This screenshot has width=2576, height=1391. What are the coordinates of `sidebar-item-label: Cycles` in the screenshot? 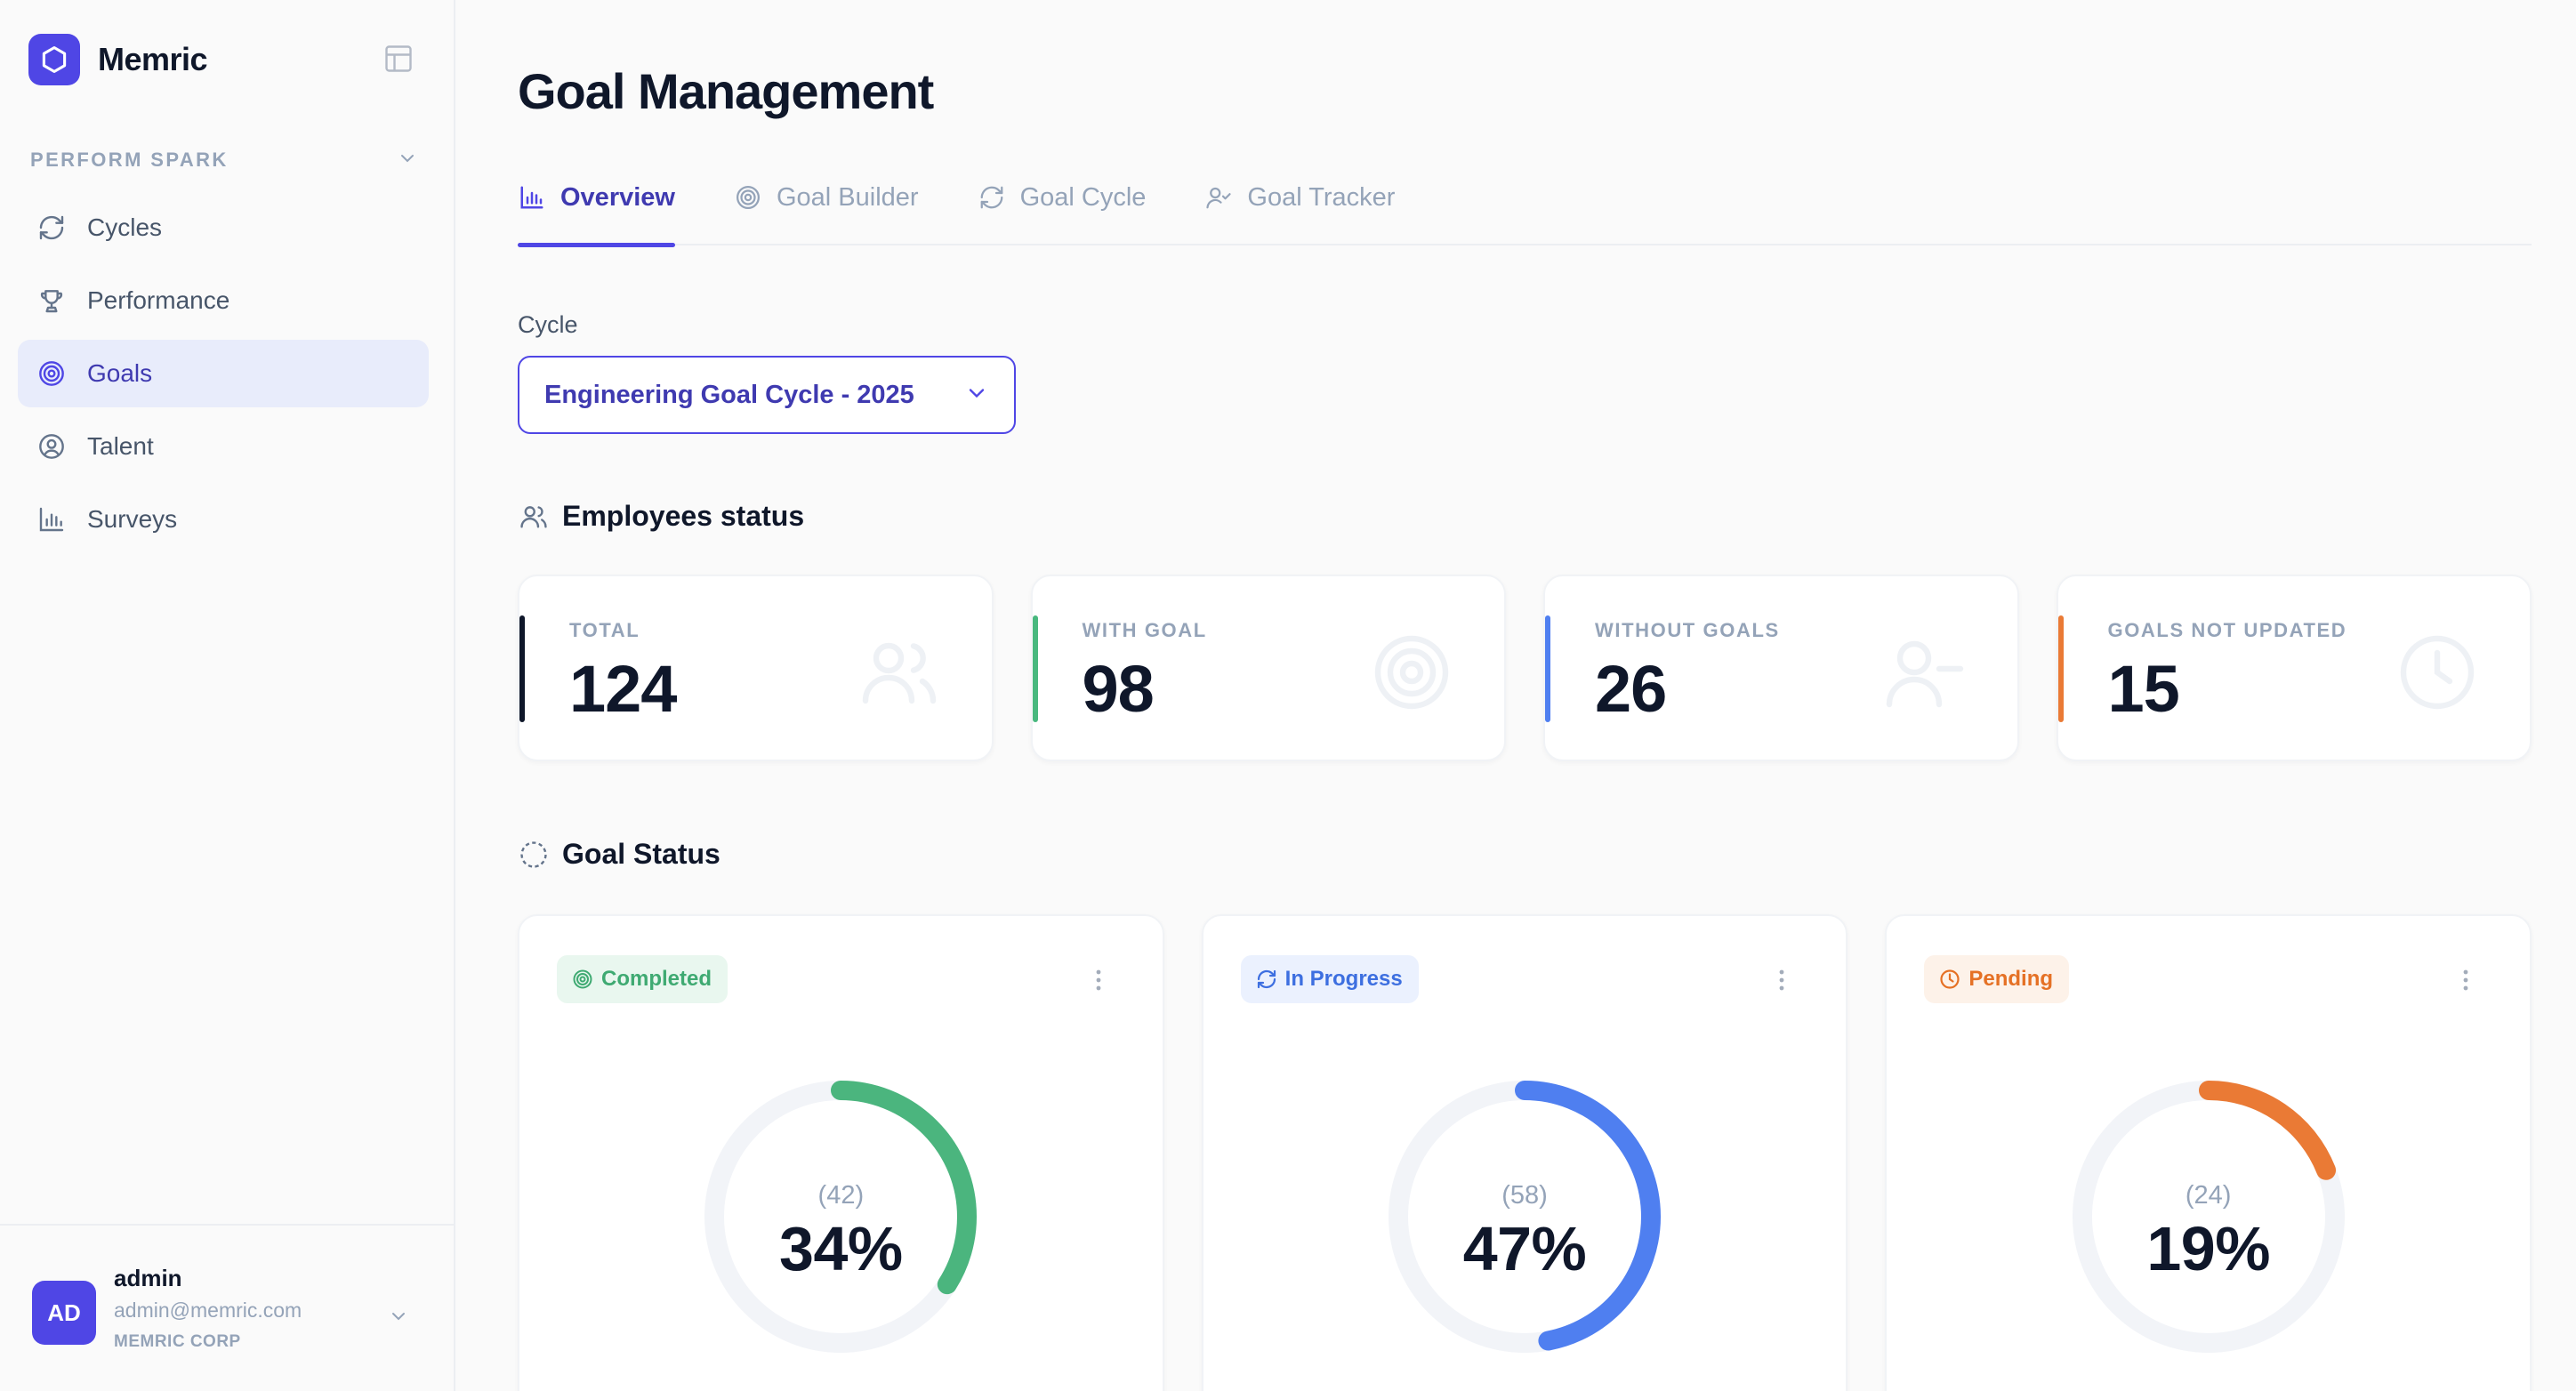 It's located at (125, 227).